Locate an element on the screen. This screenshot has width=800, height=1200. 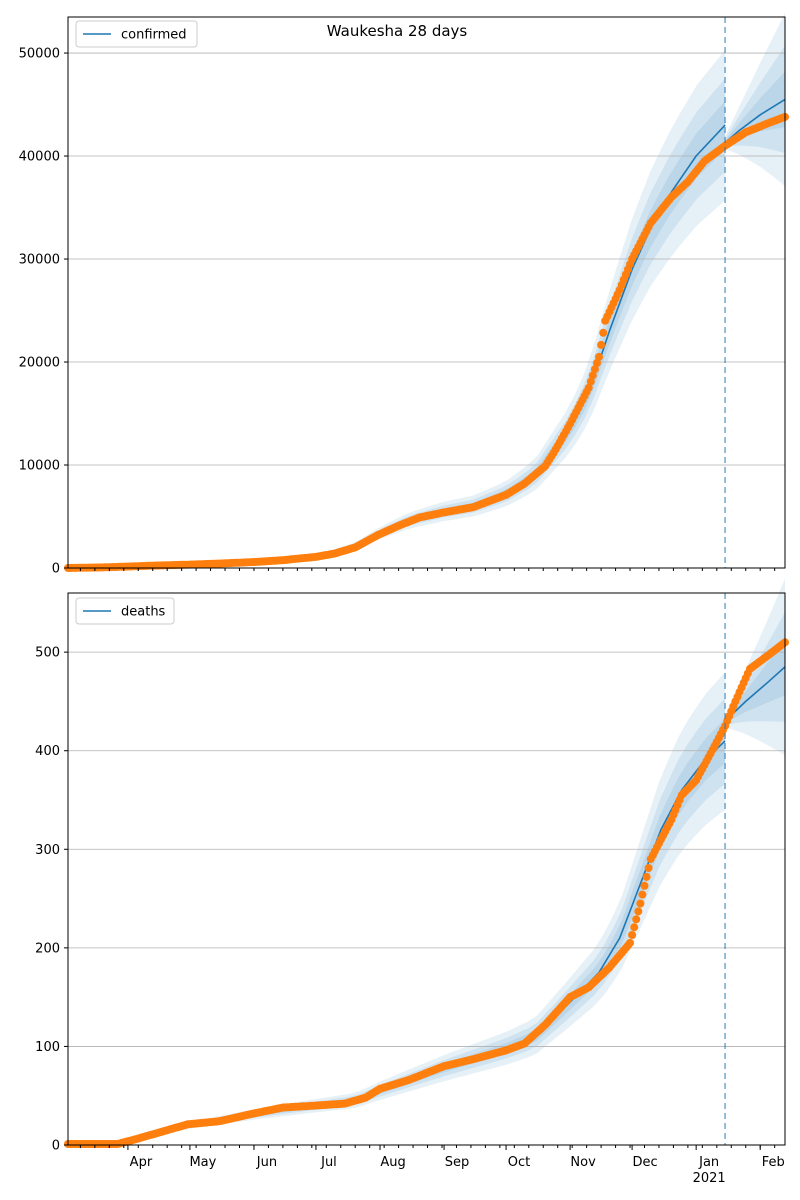
x-tick-label: Oct is located at coordinates (519, 1162).